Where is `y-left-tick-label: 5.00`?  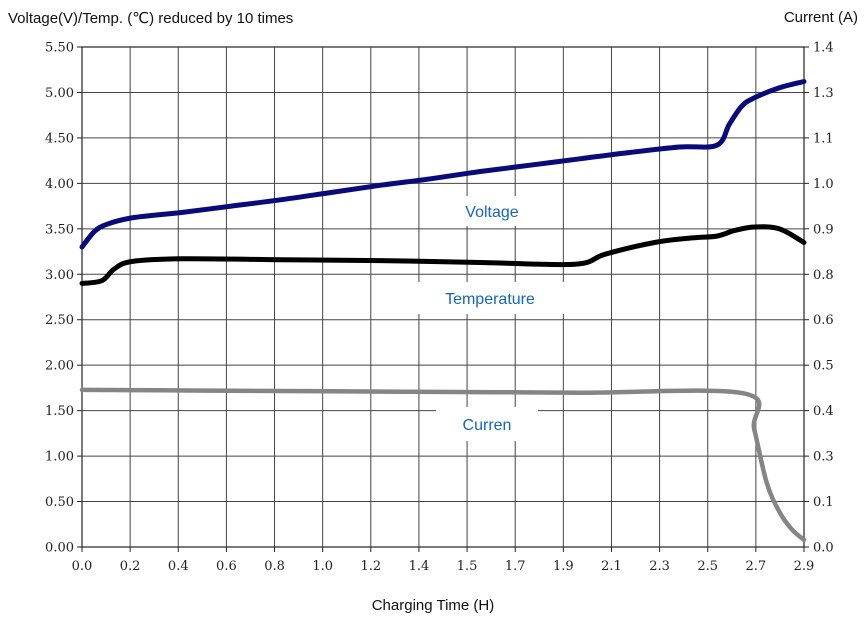
y-left-tick-label: 5.00 is located at coordinates (59, 93).